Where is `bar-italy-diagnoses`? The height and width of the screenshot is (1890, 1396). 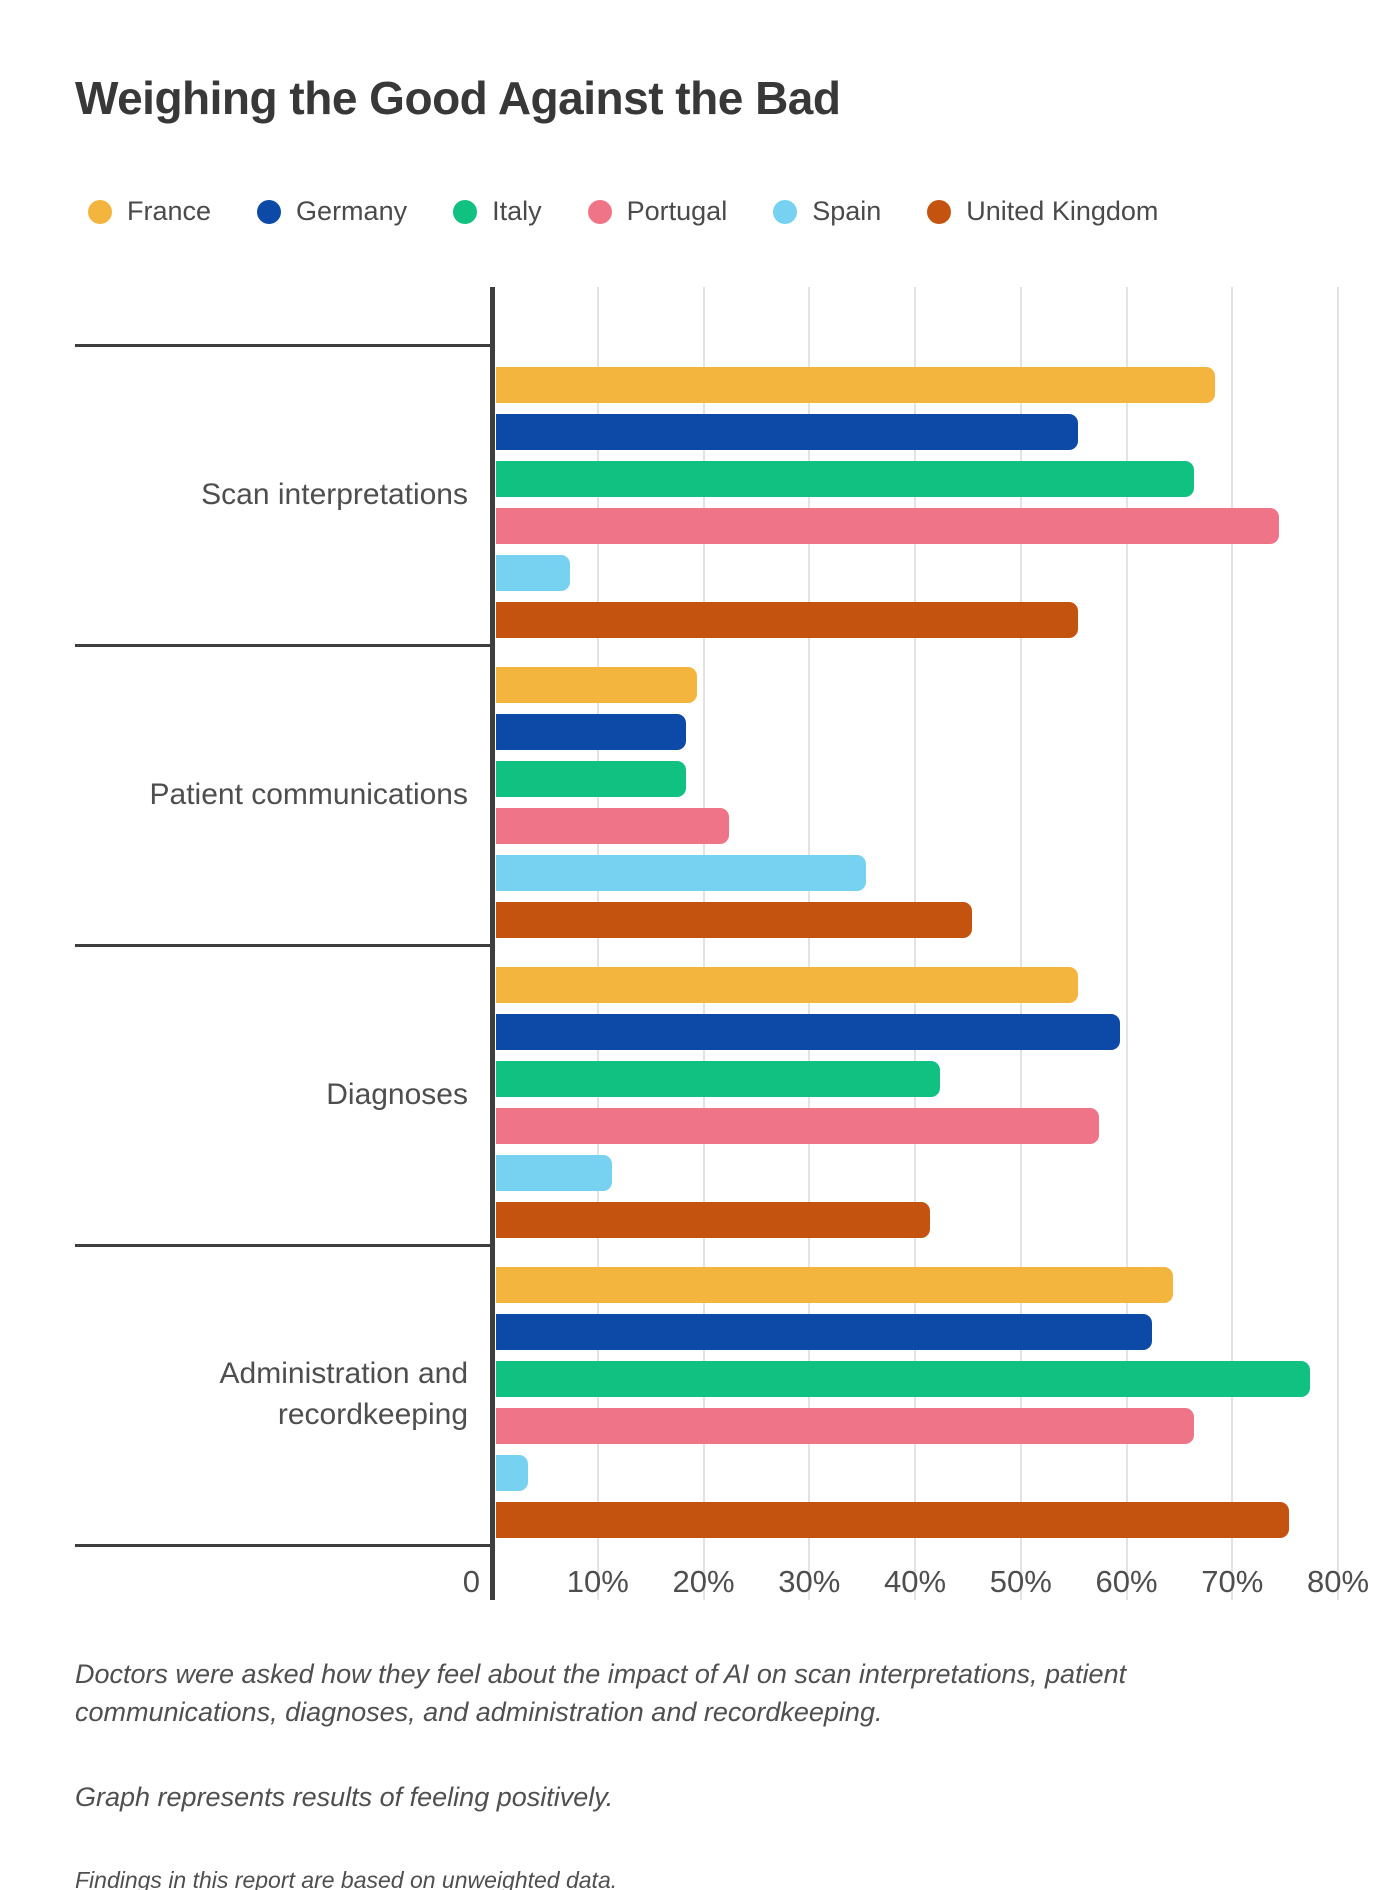
bar-italy-diagnoses is located at coordinates (718, 1078).